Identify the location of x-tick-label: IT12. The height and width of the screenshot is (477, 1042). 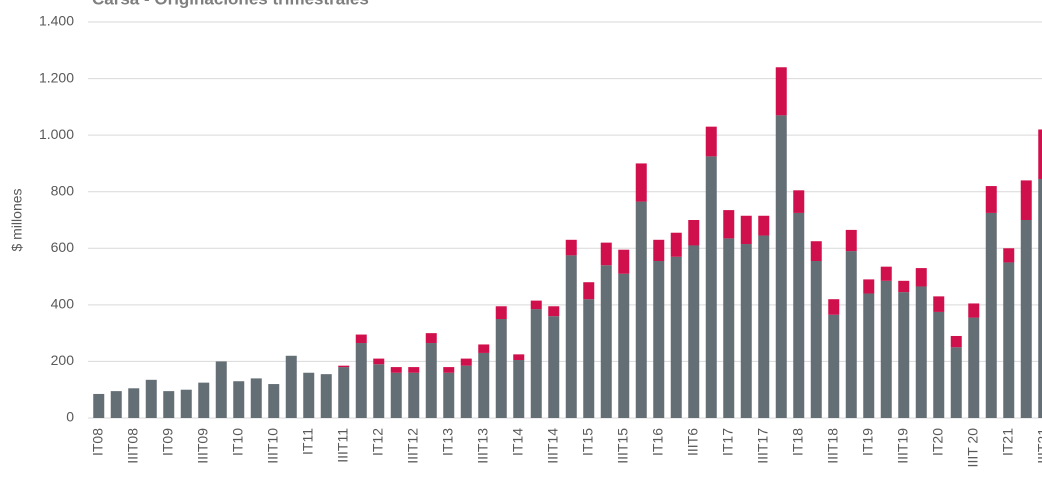
(377, 442).